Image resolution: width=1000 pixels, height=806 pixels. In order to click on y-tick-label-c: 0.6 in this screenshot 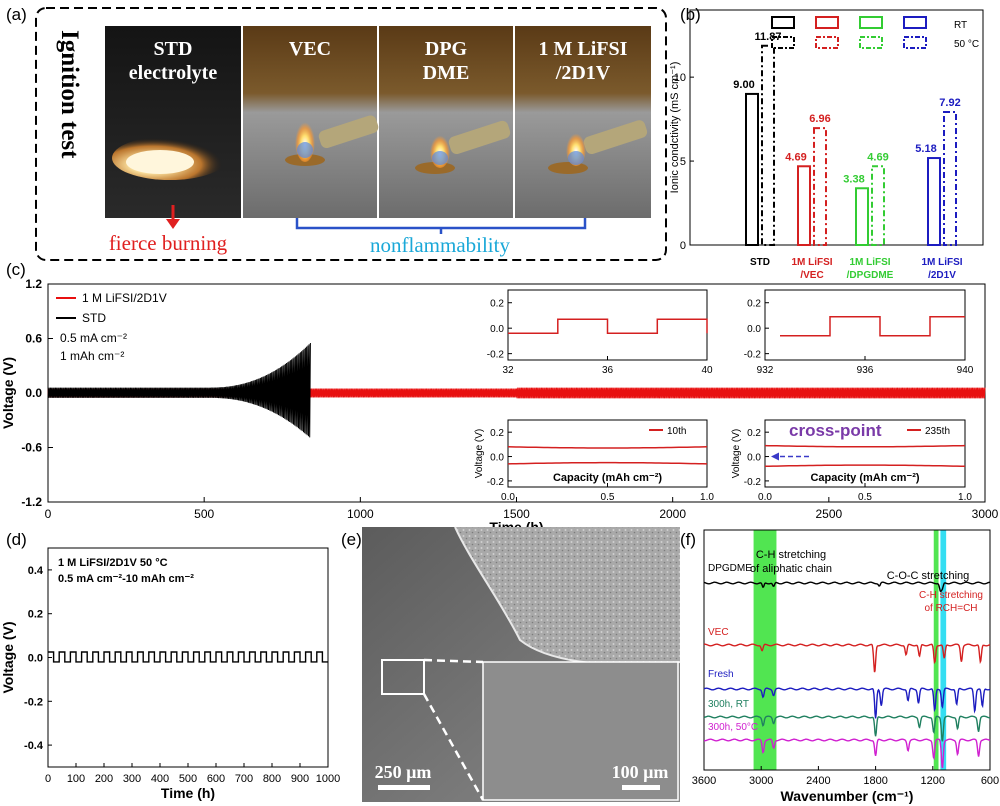, I will do `click(33, 339)`.